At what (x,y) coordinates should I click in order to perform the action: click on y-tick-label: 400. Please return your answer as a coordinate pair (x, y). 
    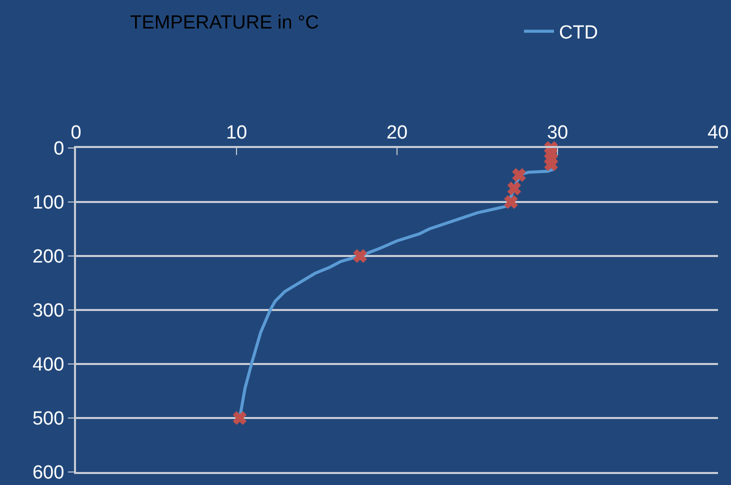
    Looking at the image, I should click on (48, 365).